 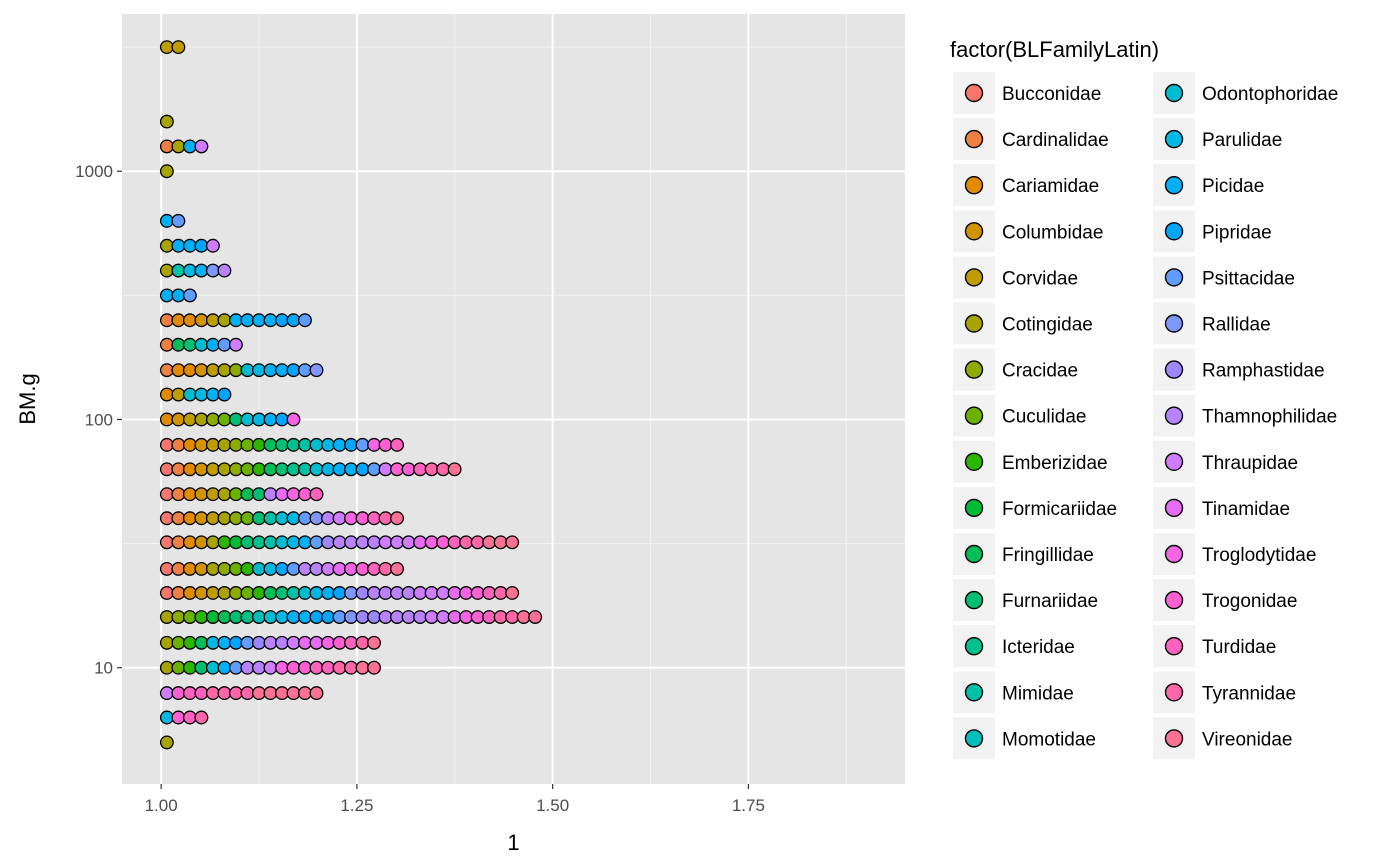 I want to click on x-axis-title: 1, so click(x=513, y=842).